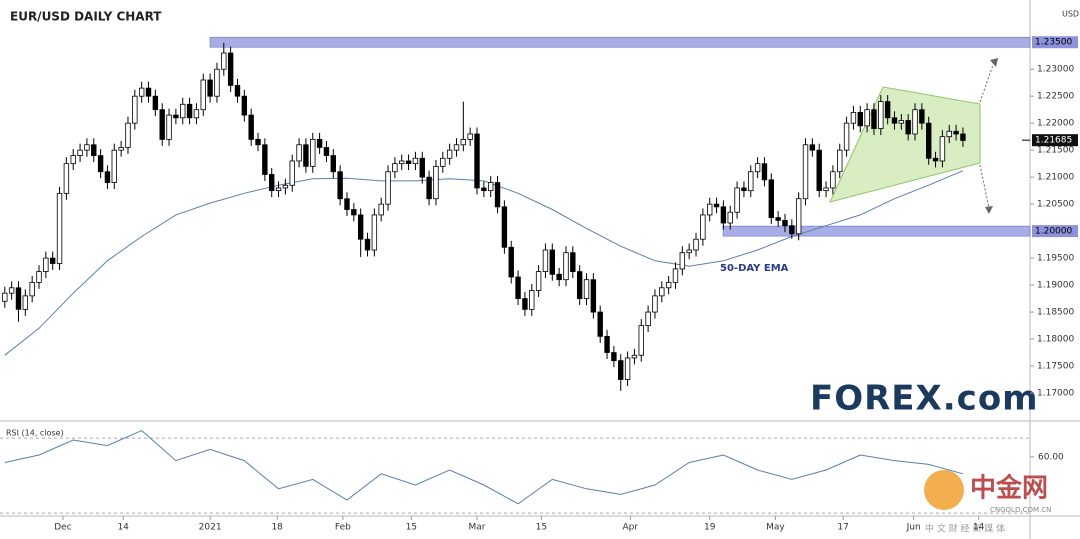 This screenshot has height=539, width=1080. I want to click on watermark-site: CNGOLD.COM.CN, so click(1020, 510).